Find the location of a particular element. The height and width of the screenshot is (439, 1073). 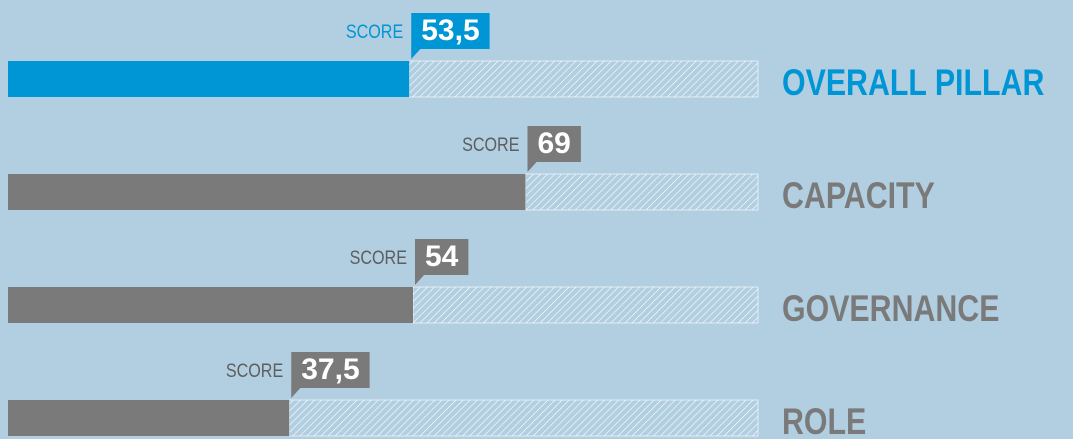

category-label-group: GOVERNANCE is located at coordinates (890, 309).